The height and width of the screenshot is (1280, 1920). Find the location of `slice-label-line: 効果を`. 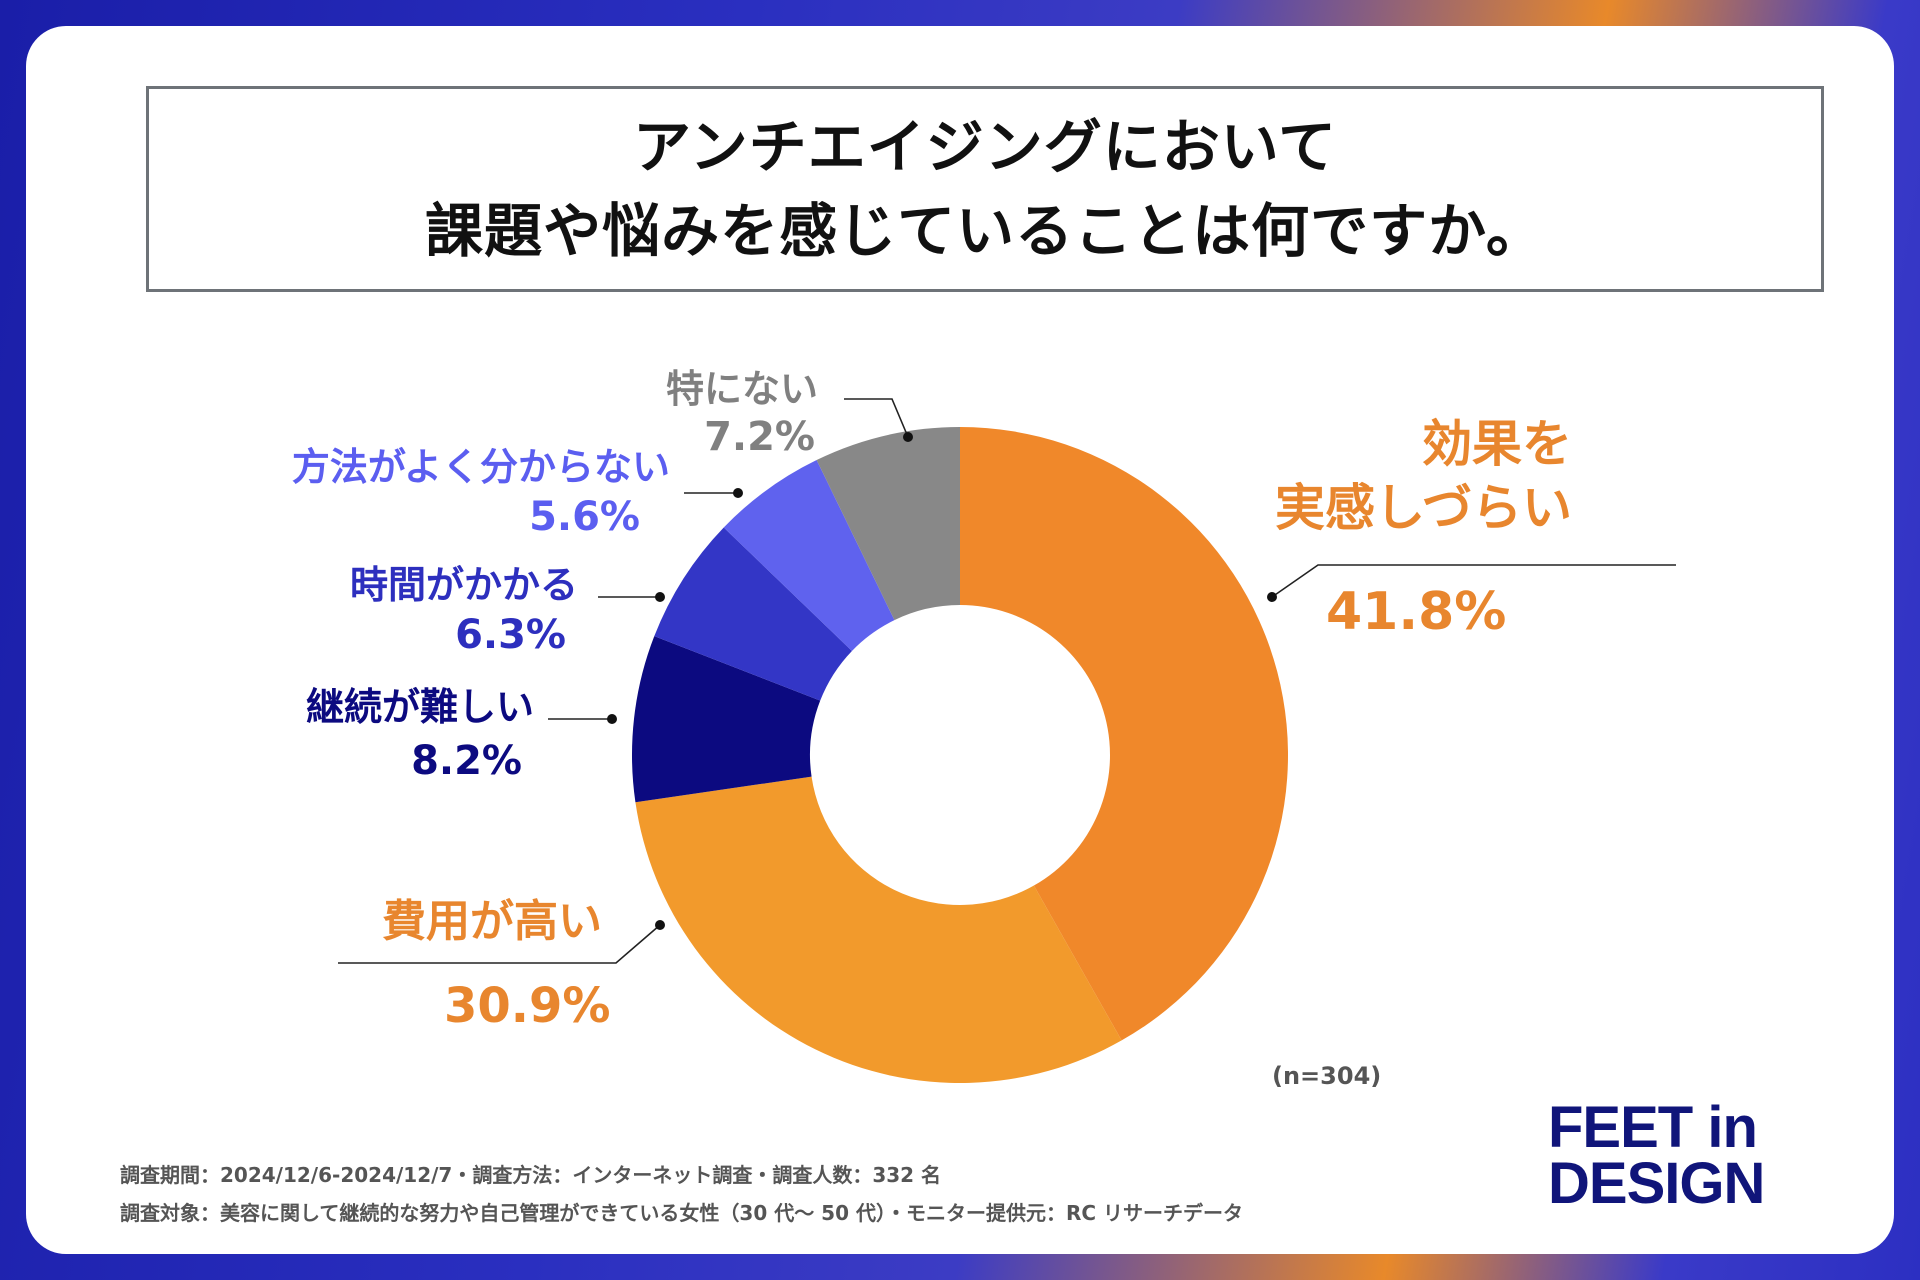

slice-label-line: 効果を is located at coordinates (1497, 444).